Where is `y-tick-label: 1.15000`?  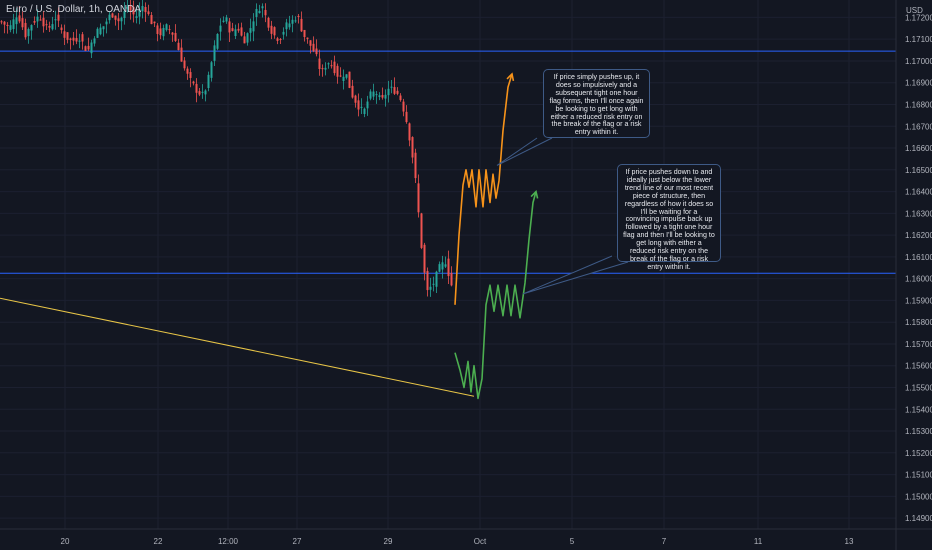 y-tick-label: 1.15000 is located at coordinates (918, 496).